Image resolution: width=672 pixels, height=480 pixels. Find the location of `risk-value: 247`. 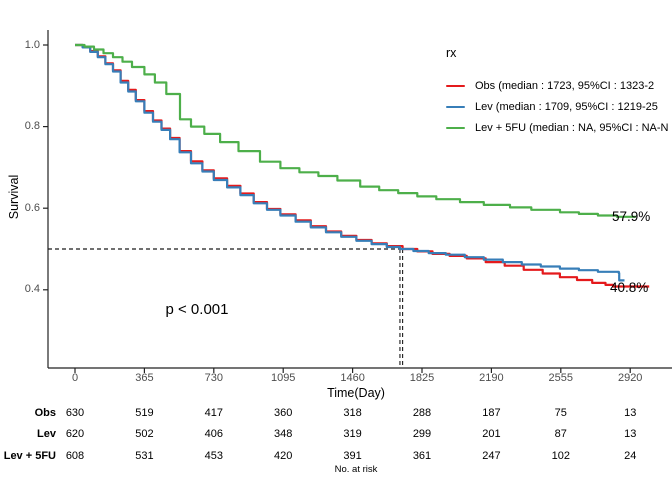

risk-value: 247 is located at coordinates (491, 455).